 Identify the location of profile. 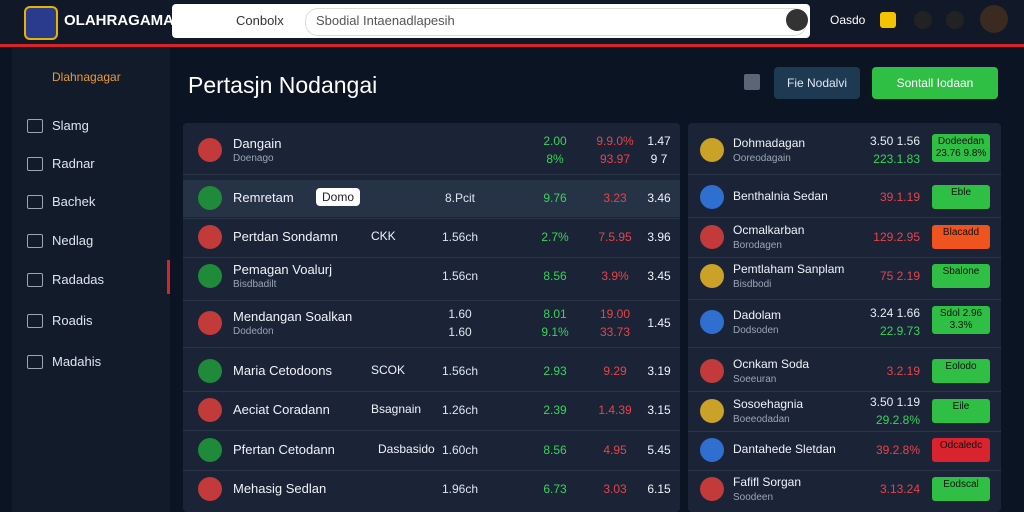
(994, 19).